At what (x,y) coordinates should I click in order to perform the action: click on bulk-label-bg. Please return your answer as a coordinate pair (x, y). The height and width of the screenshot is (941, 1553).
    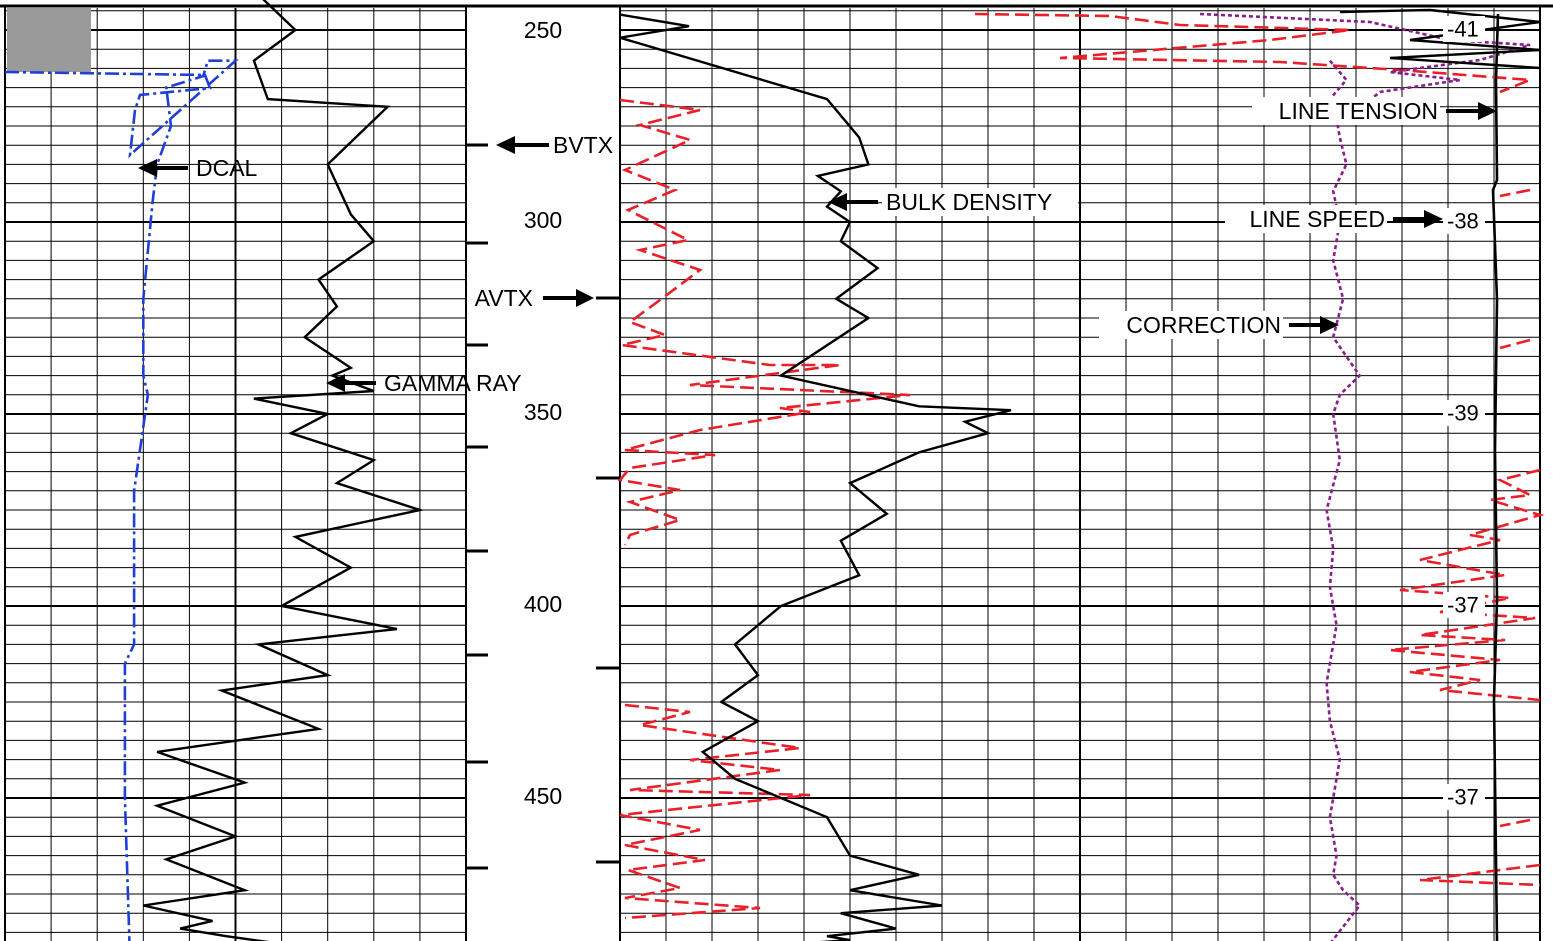
    Looking at the image, I should click on (980, 202).